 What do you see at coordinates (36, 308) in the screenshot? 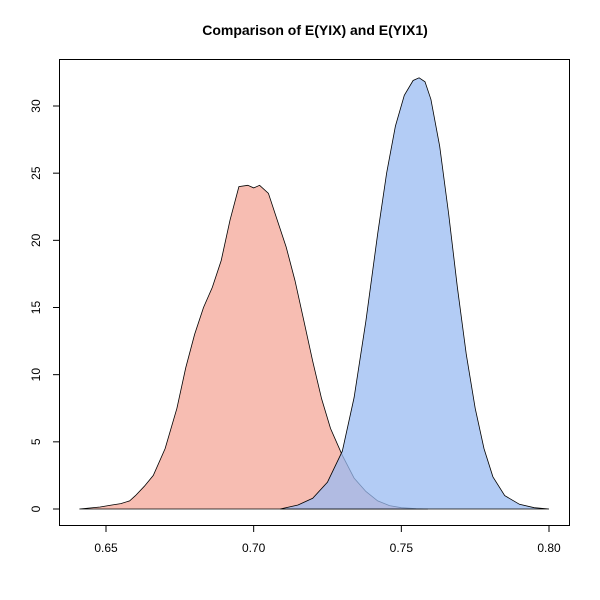
I see `y-tick-label: 15` at bounding box center [36, 308].